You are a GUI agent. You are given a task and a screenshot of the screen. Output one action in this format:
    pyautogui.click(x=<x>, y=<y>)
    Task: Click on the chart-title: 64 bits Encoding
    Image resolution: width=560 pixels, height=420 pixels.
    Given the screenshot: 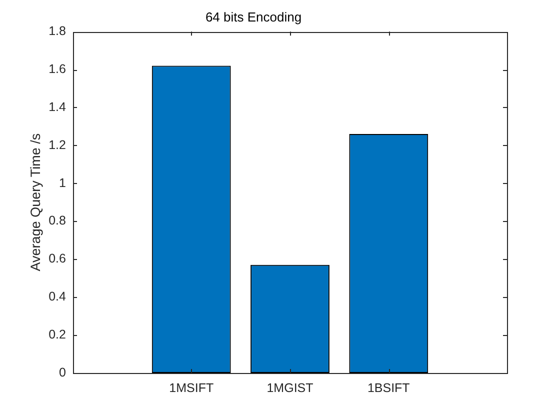 What is the action you would take?
    pyautogui.click(x=253, y=16)
    